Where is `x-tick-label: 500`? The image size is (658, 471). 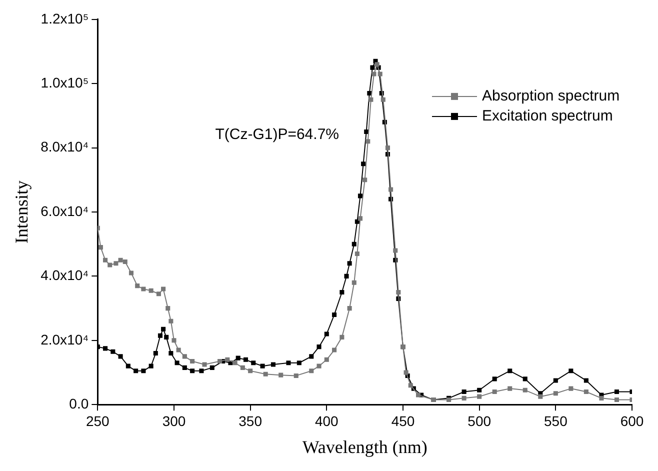
x-tick-label: 500 is located at coordinates (480, 420).